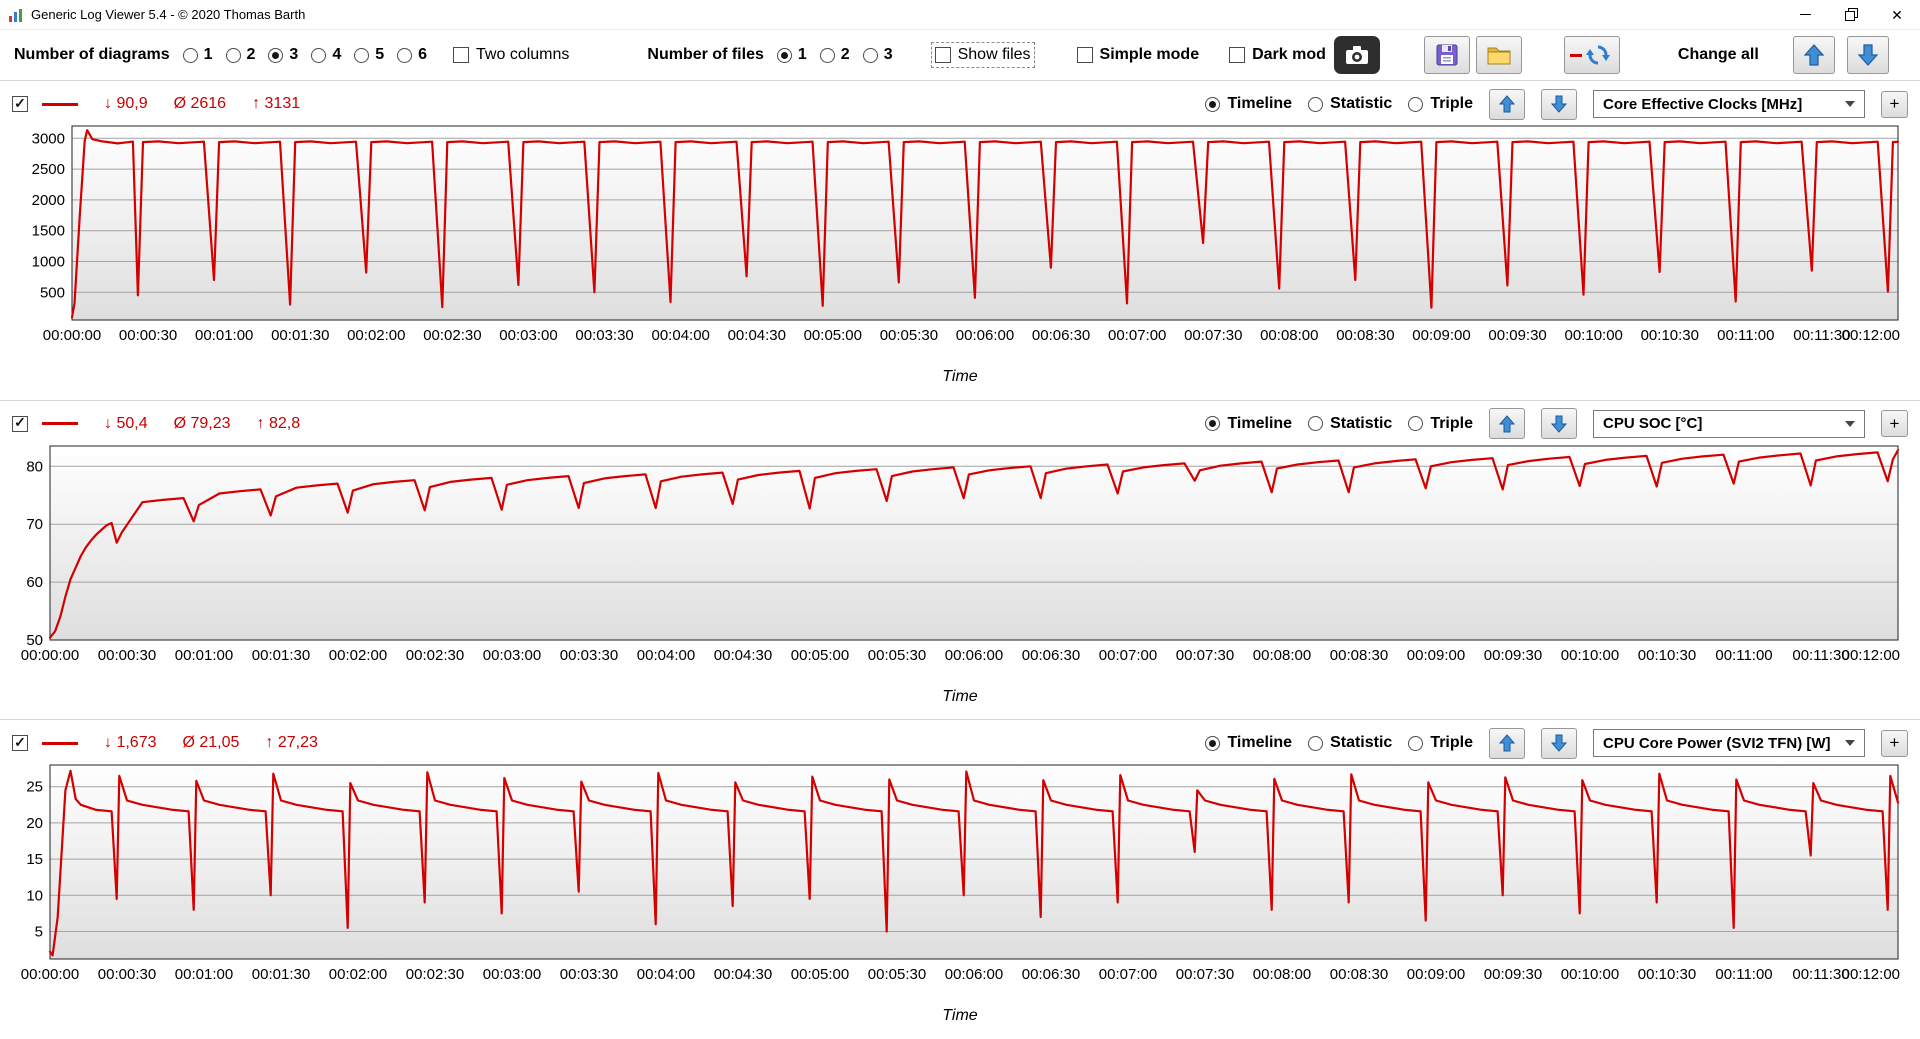  What do you see at coordinates (48, 138) in the screenshot?
I see `svg-text: 3000` at bounding box center [48, 138].